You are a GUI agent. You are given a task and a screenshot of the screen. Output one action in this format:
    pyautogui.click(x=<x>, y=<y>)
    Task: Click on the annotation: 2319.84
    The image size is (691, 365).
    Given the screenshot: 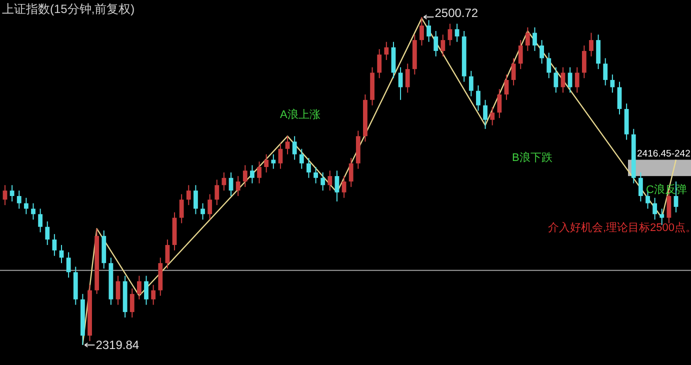 What is the action you would take?
    pyautogui.click(x=118, y=345)
    